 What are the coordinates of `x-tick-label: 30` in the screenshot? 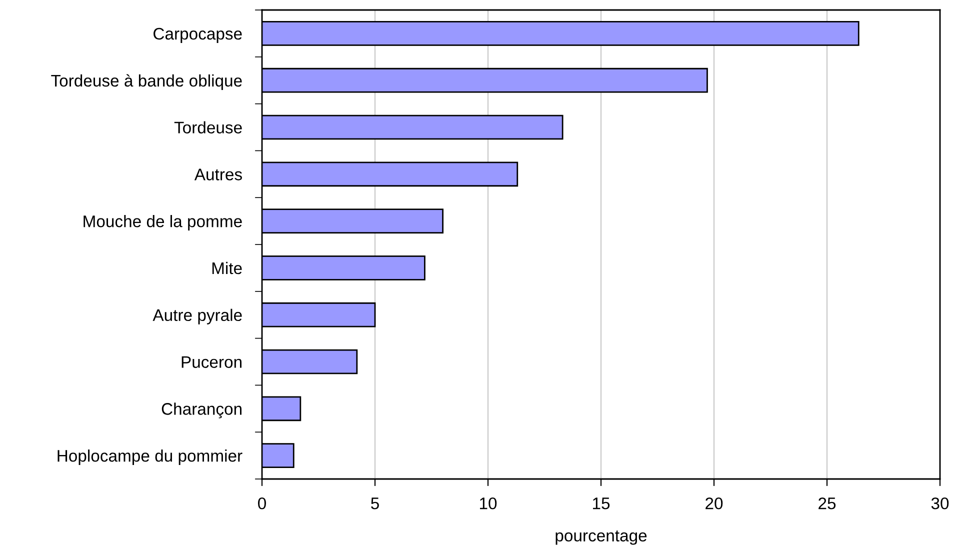 It's located at (940, 503).